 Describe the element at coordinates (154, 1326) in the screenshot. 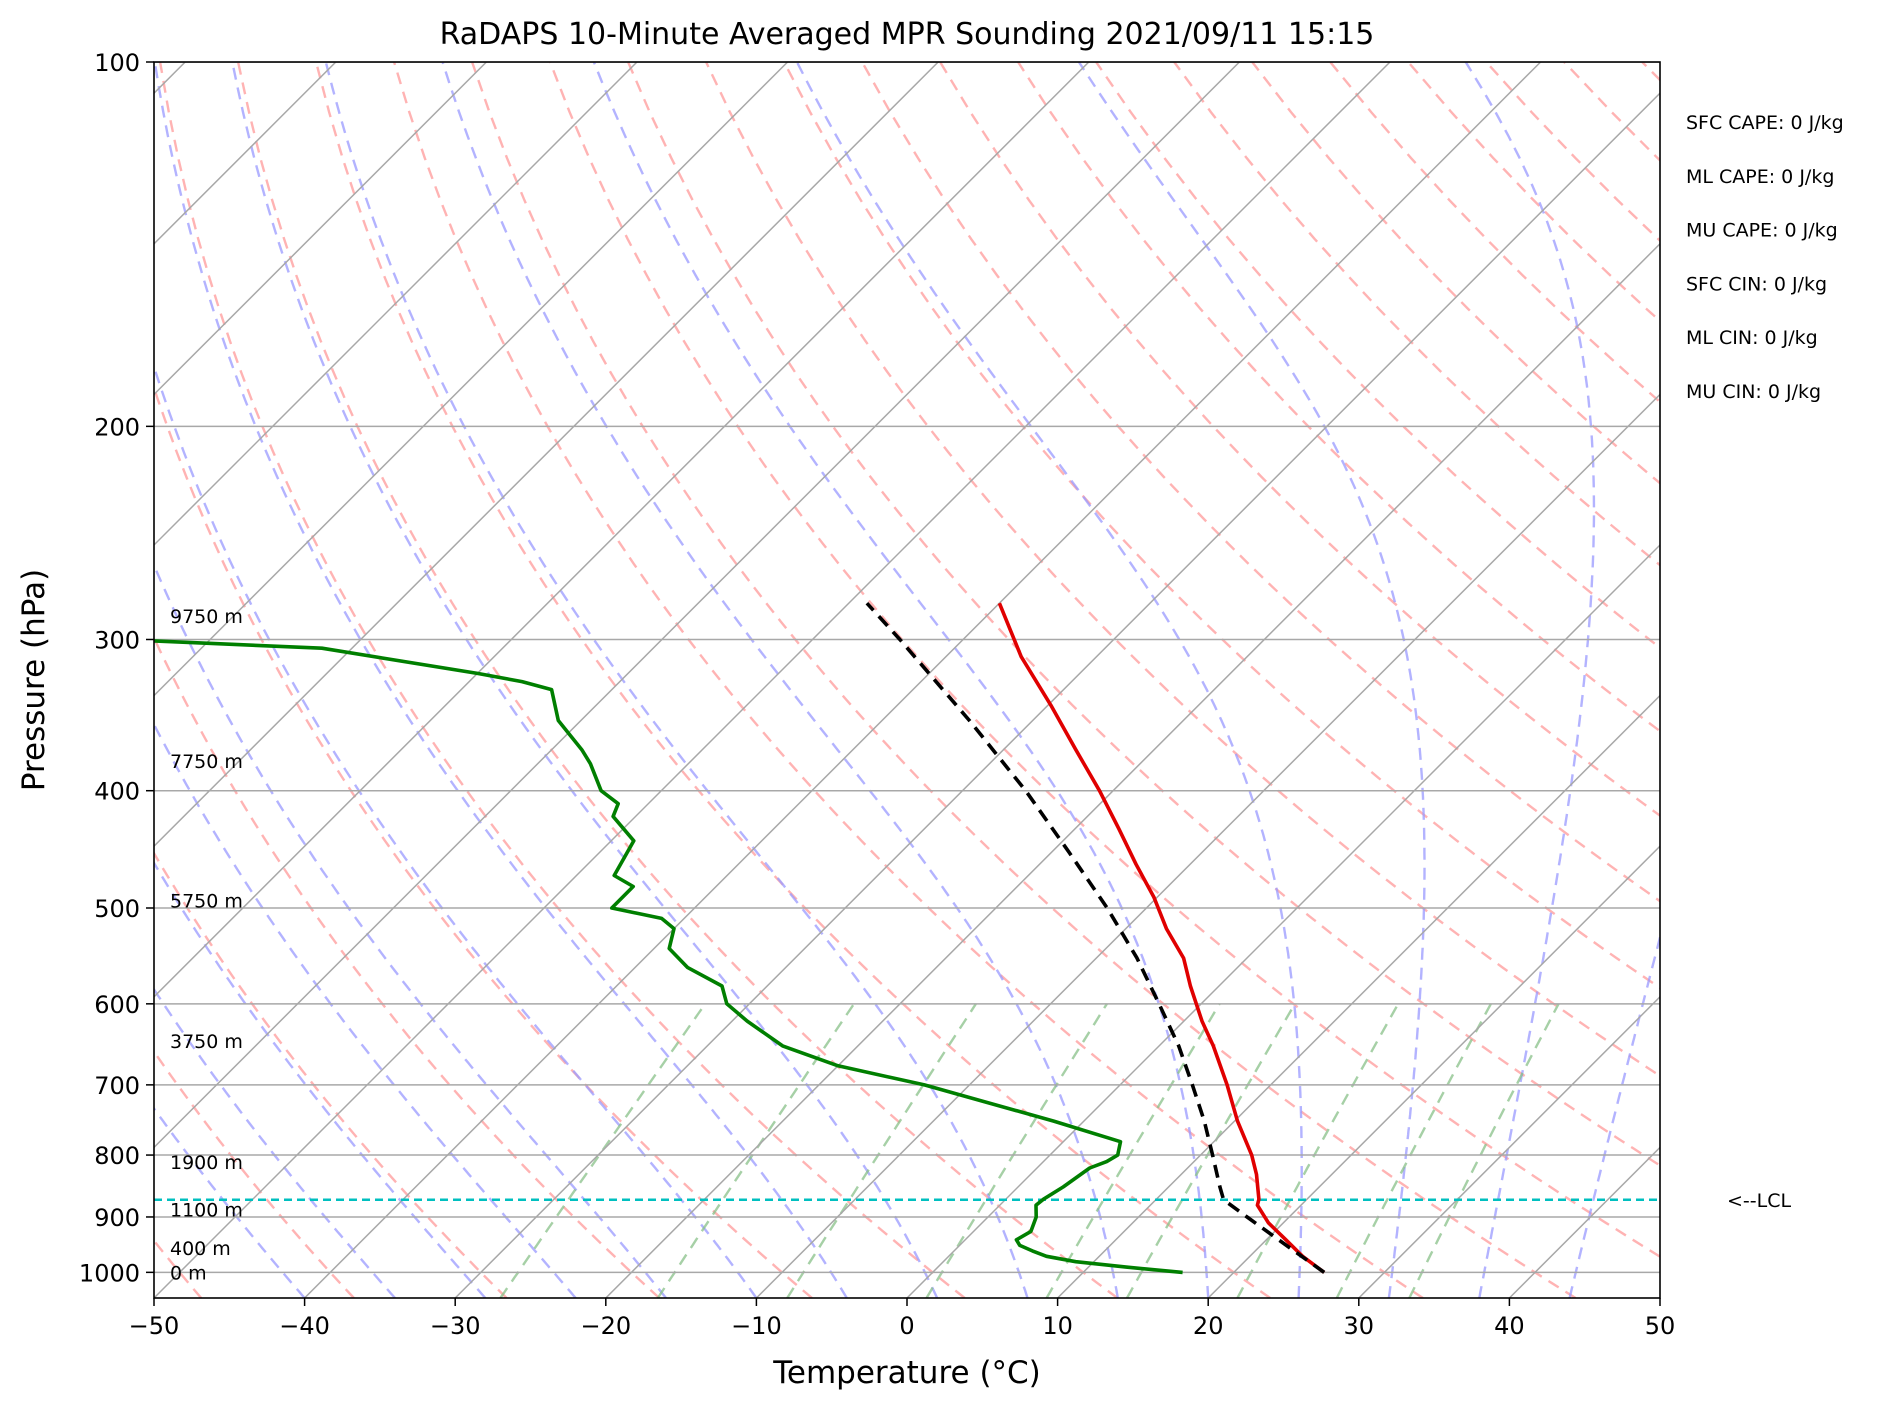

I see `x-tick-label: −50` at that location.